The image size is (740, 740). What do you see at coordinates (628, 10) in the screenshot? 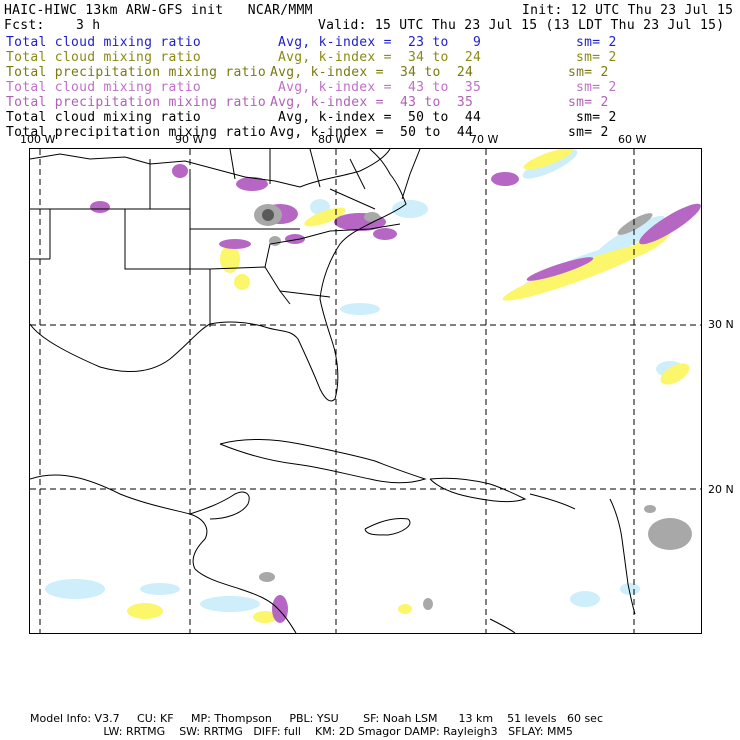
I see `init-time: Init: 12 UTC Thu 23 Jul 15` at bounding box center [628, 10].